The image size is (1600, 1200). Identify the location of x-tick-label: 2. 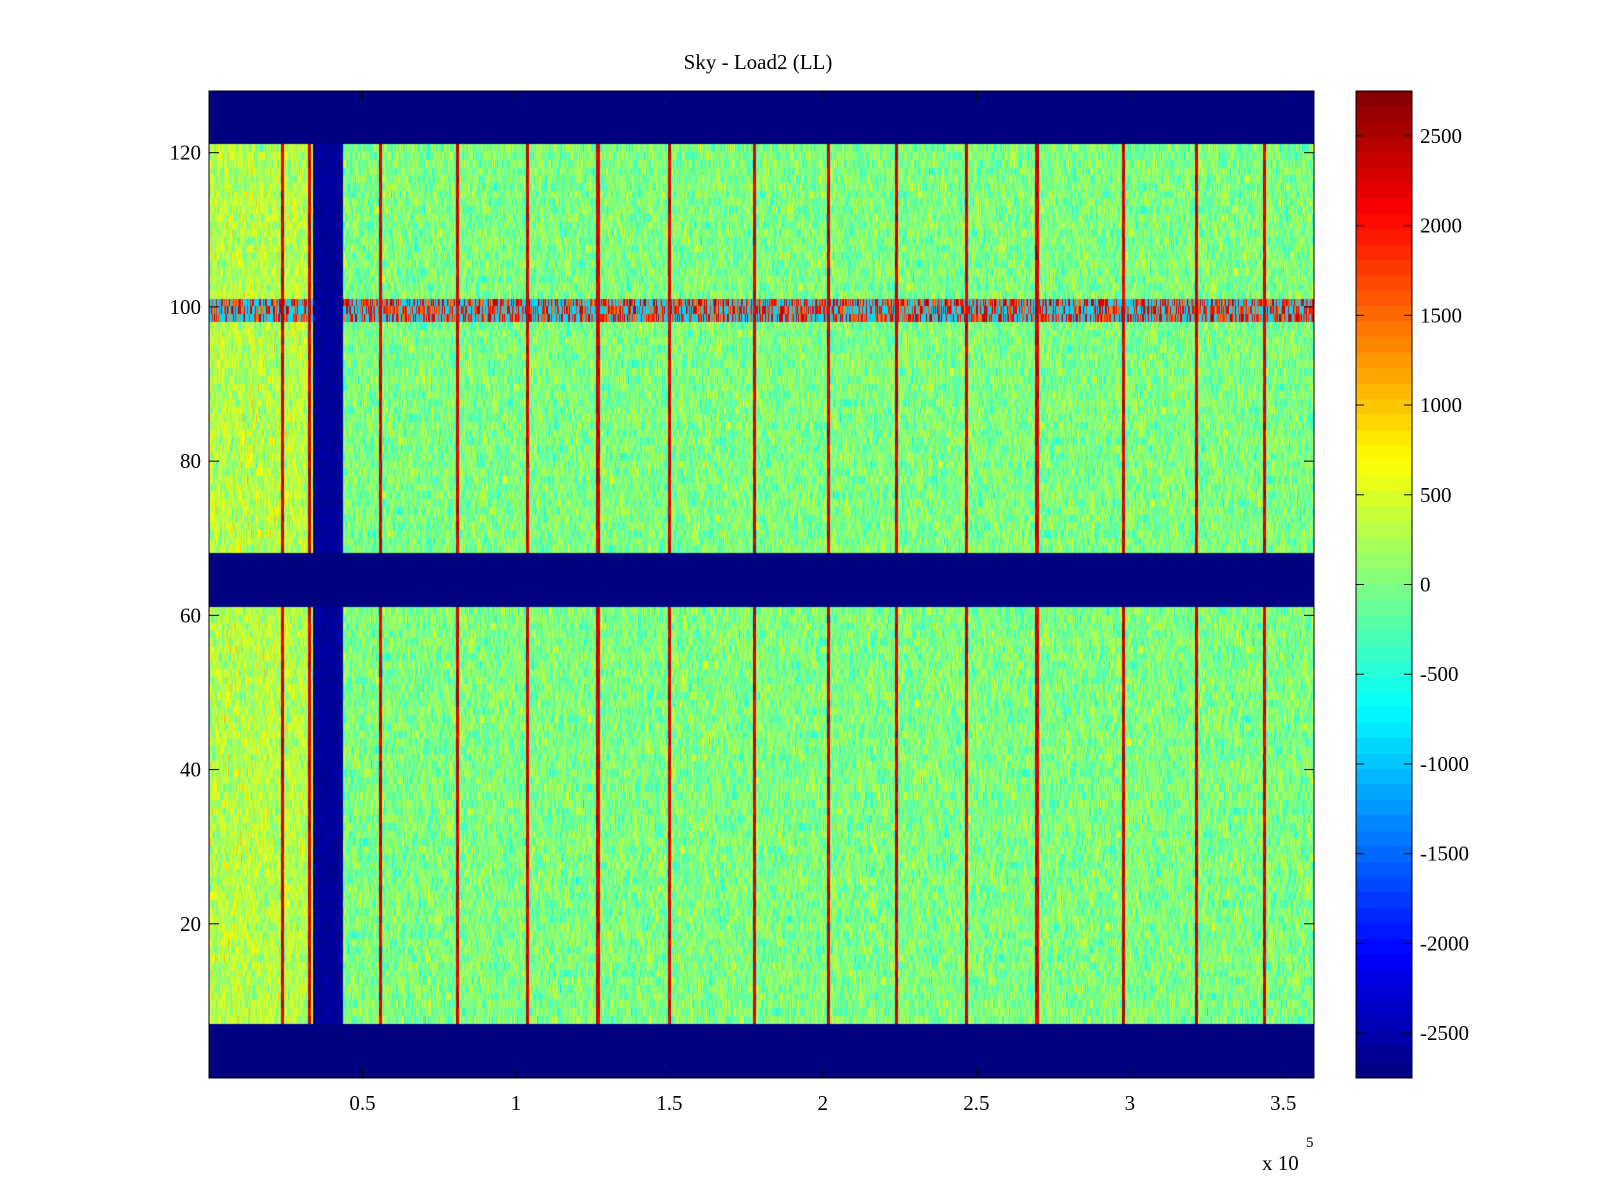
(823, 1103).